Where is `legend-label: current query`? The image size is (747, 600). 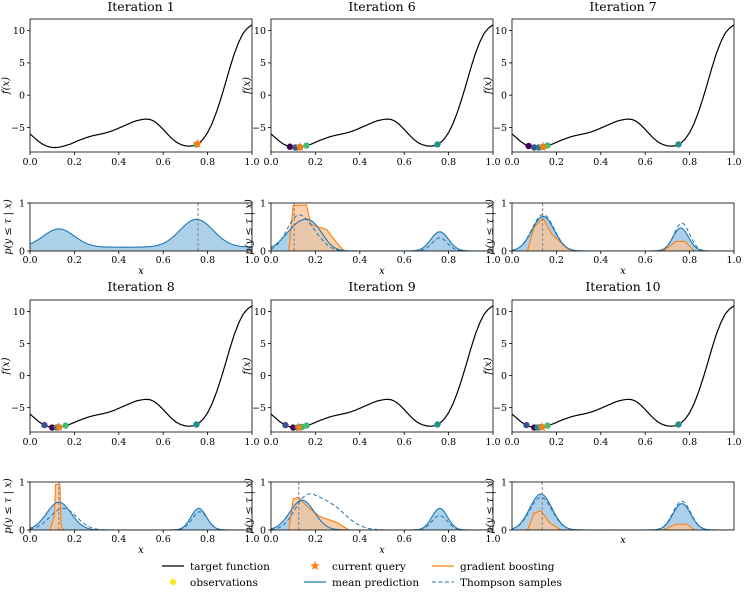
legend-label: current query is located at coordinates (369, 567).